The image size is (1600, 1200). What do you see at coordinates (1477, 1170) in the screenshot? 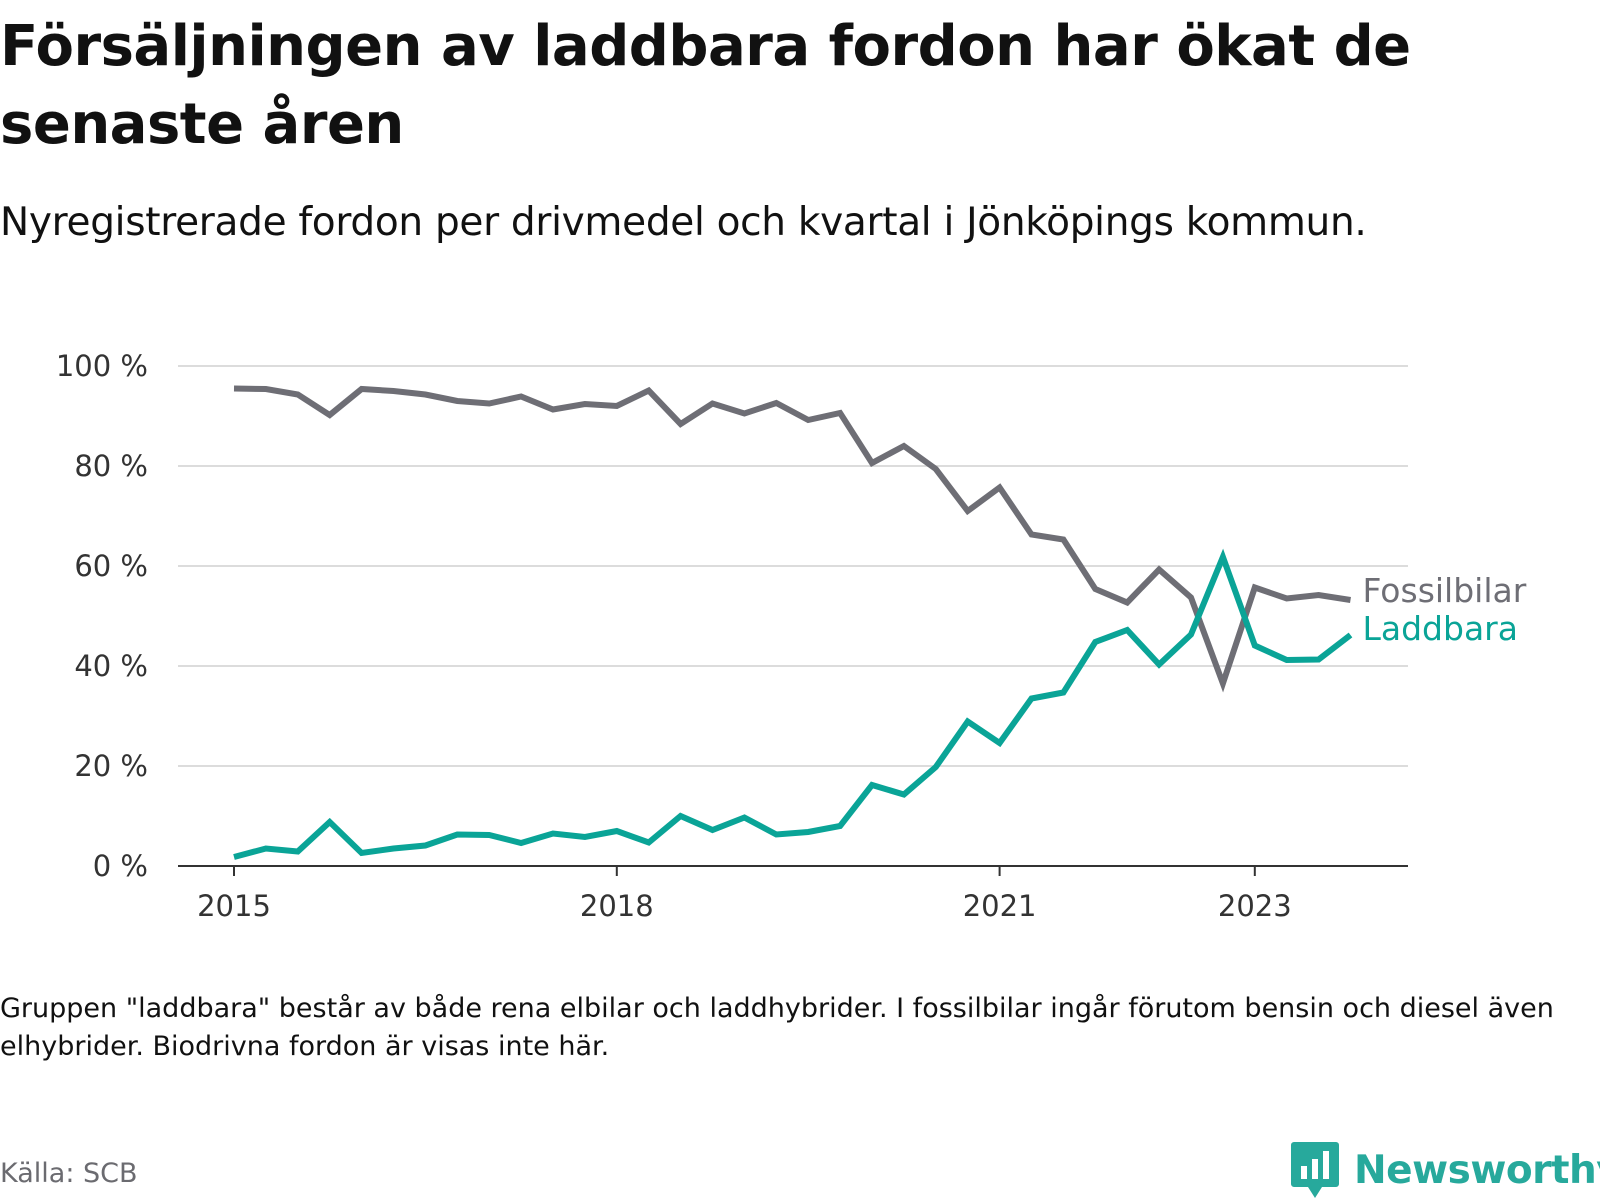
I see `brand-name: Newsworthy` at bounding box center [1477, 1170].